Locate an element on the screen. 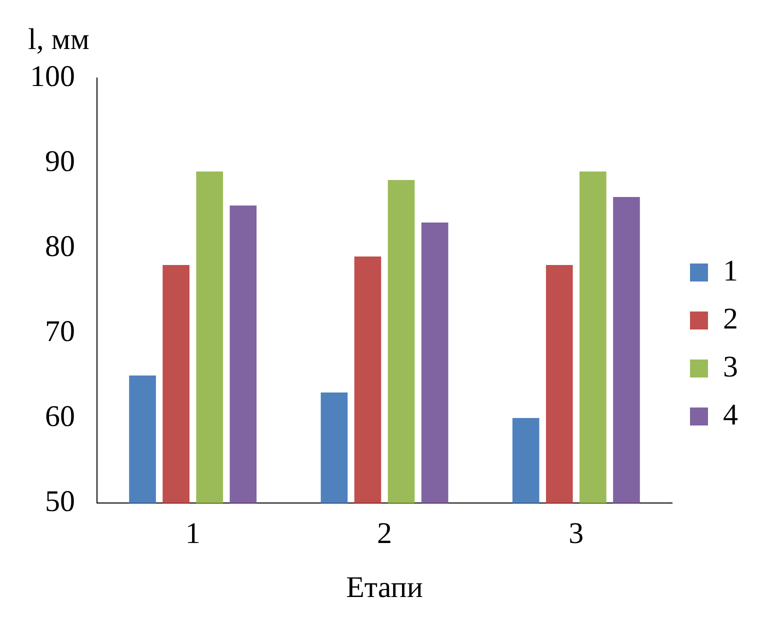 This screenshot has width=766, height=619. y-tick-label: 90 is located at coordinates (60, 161).